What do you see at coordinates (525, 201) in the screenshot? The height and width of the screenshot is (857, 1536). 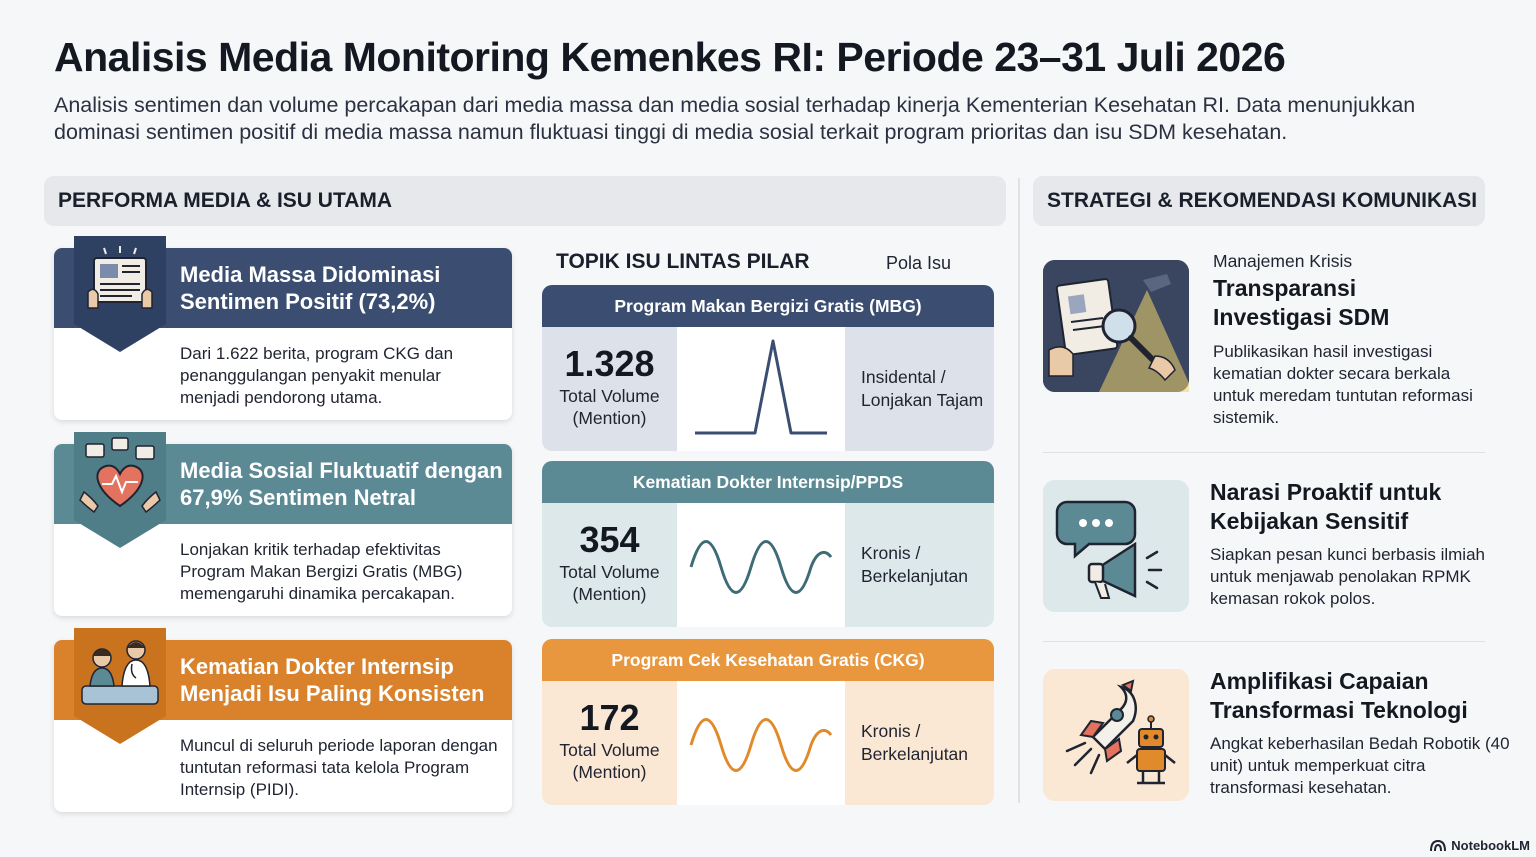 I see `section-header-performance: PERFORMA MEDIA & ISU UTAMA` at bounding box center [525, 201].